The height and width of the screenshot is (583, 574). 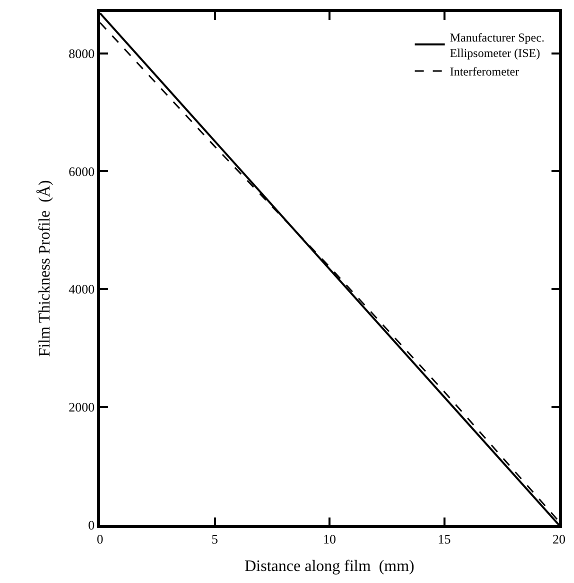 I want to click on x-tick-label: 20, so click(x=559, y=538).